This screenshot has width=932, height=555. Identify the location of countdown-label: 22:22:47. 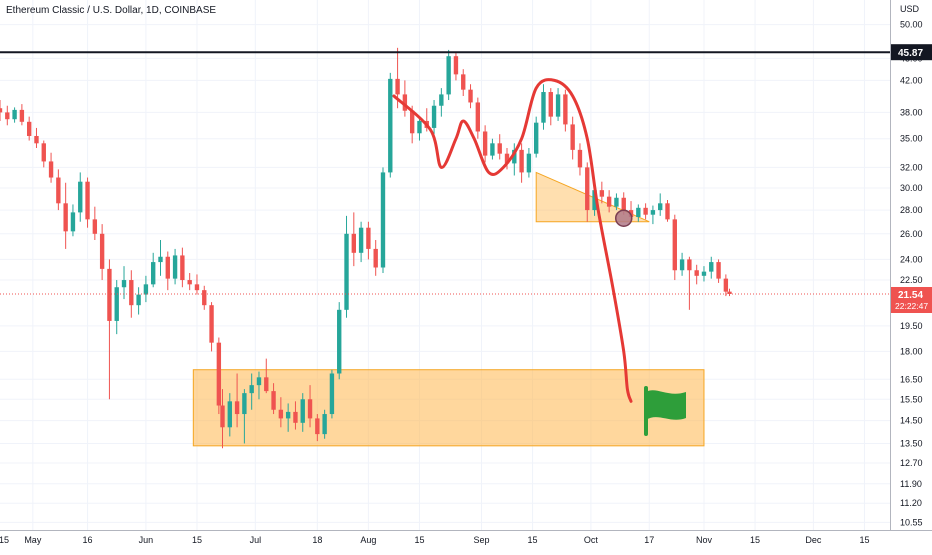
(911, 306).